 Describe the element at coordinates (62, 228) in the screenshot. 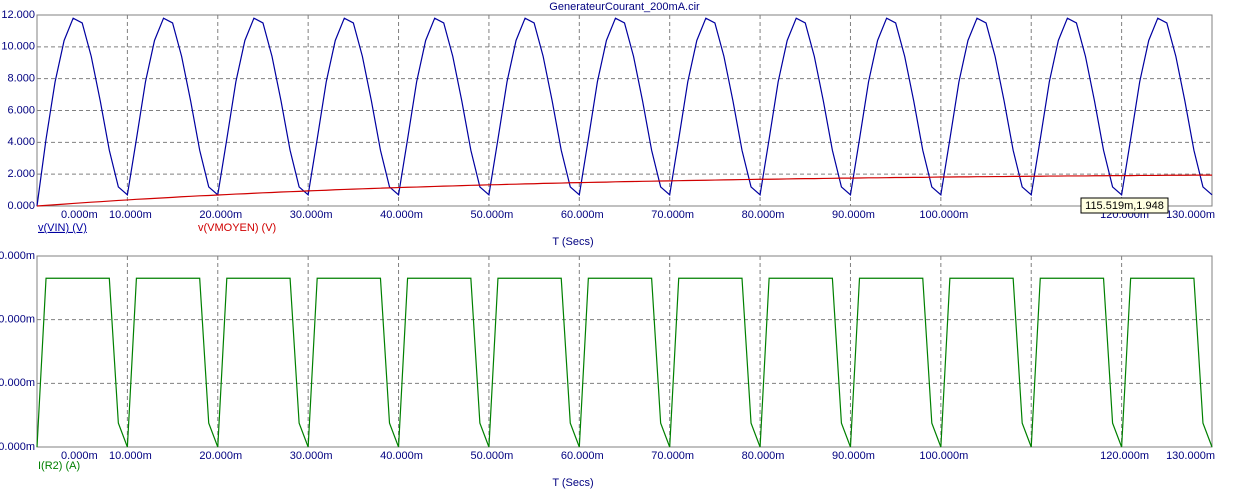

I see `legend-label: v(VIN) (V)` at that location.